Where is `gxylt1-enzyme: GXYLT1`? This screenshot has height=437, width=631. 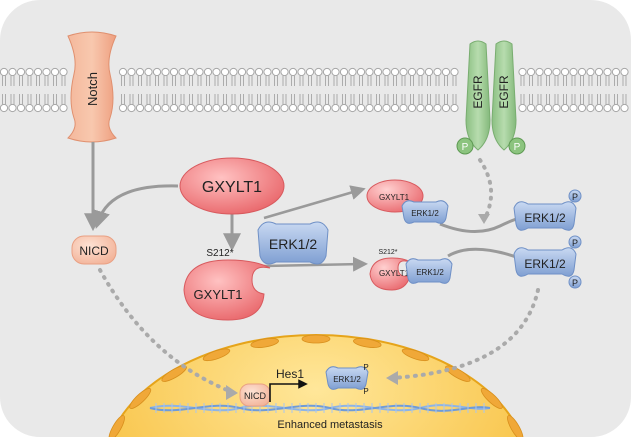 gxylt1-enzyme: GXYLT1 is located at coordinates (232, 186).